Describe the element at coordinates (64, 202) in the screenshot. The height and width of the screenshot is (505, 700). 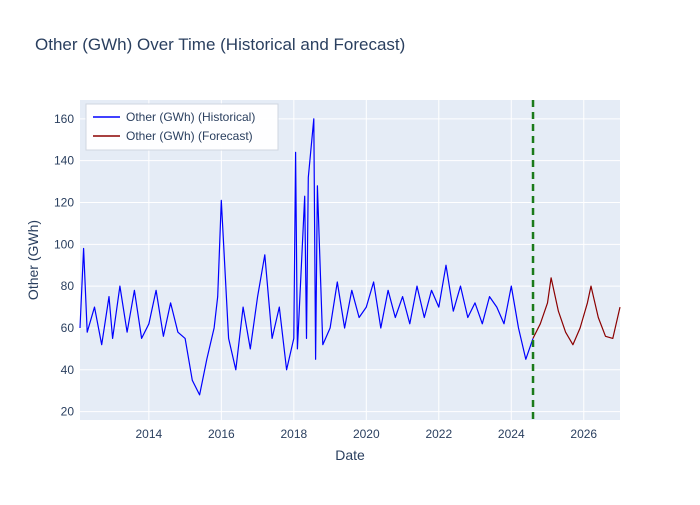
I see `y-tick-label: 120` at that location.